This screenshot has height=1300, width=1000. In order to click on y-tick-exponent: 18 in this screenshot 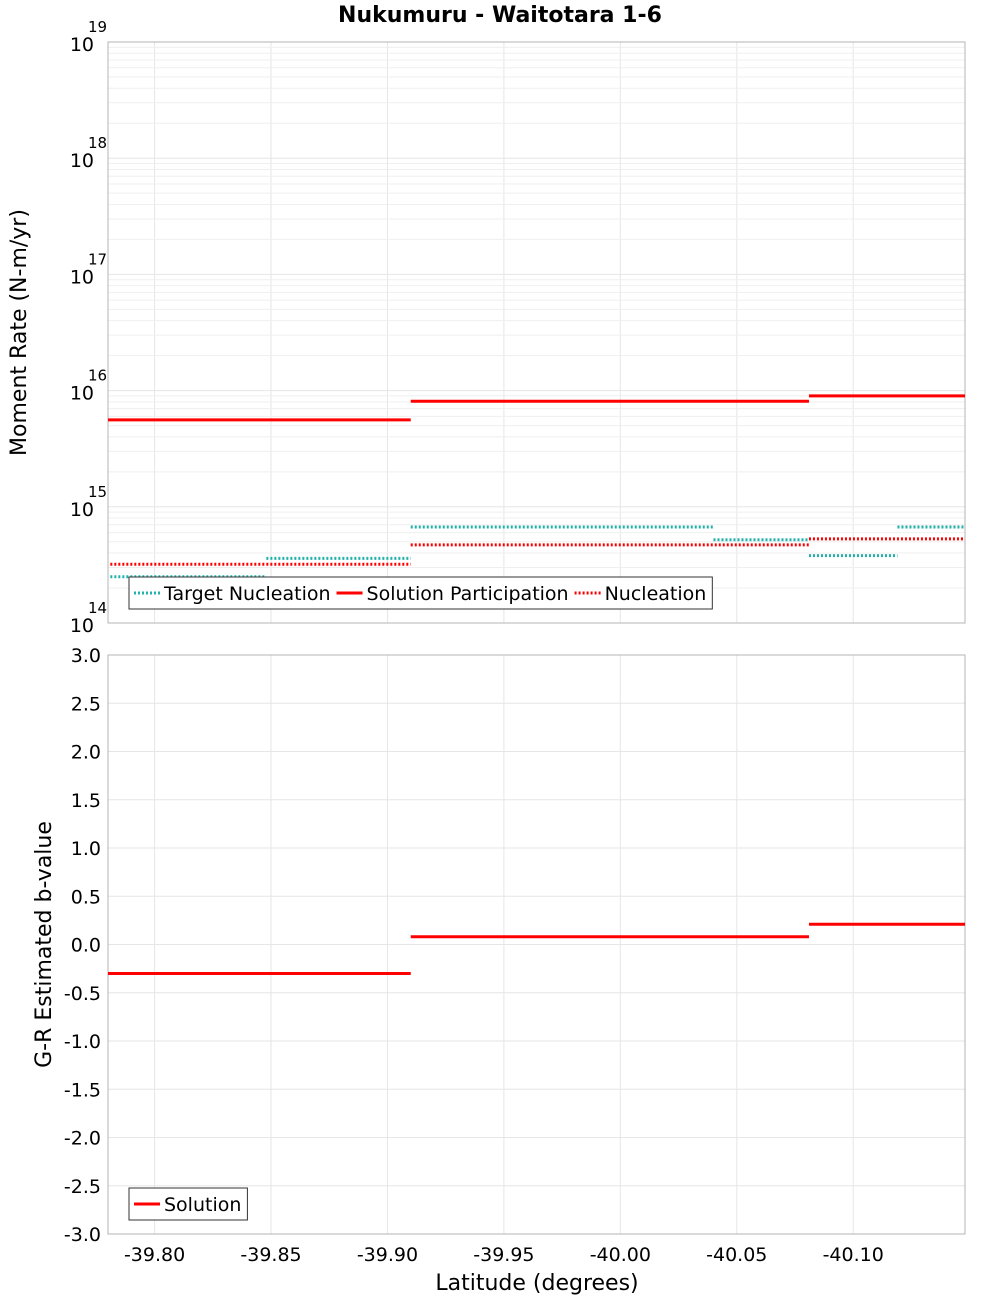, I will do `click(97, 143)`.